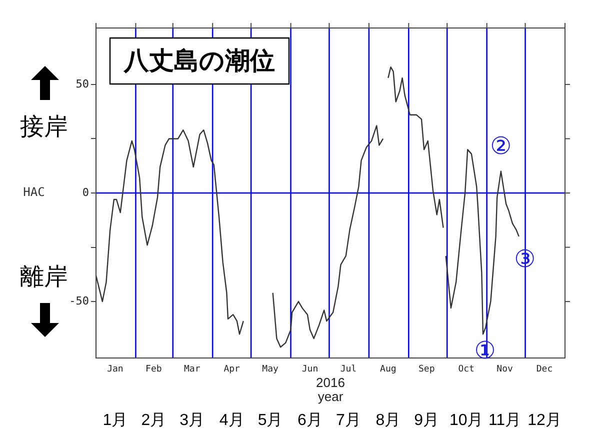 This screenshot has width=600, height=438. What do you see at coordinates (310, 369) in the screenshot?
I see `x-tick-label: Jun` at bounding box center [310, 369].